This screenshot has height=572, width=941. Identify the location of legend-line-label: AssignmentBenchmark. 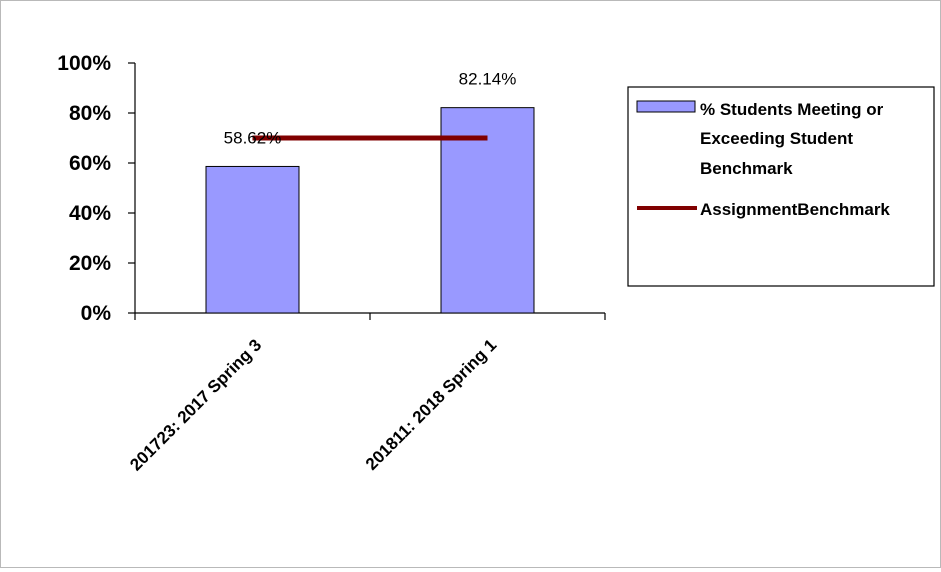
(795, 209).